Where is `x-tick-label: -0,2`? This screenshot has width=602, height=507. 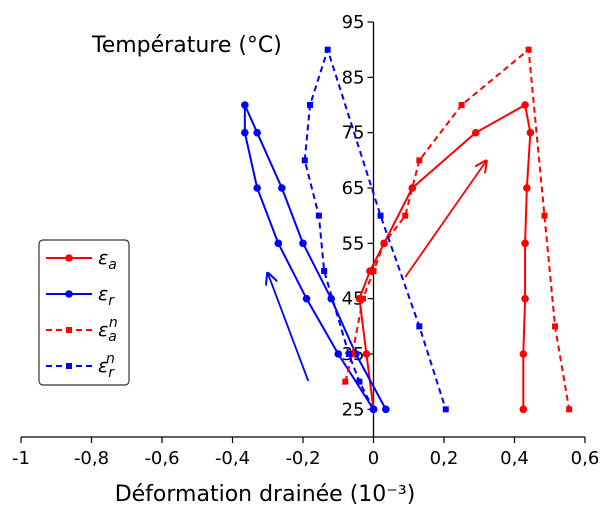 x-tick-label: -0,2 is located at coordinates (302, 458).